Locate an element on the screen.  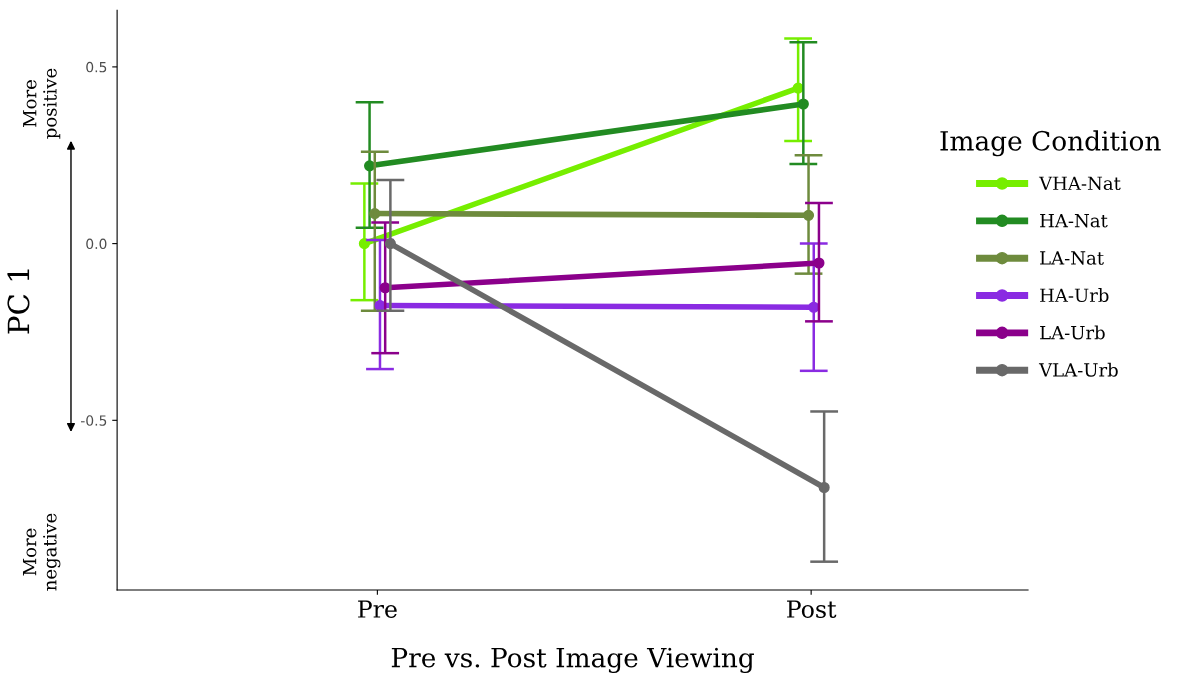
text: More negative is located at coordinates (41, 552).